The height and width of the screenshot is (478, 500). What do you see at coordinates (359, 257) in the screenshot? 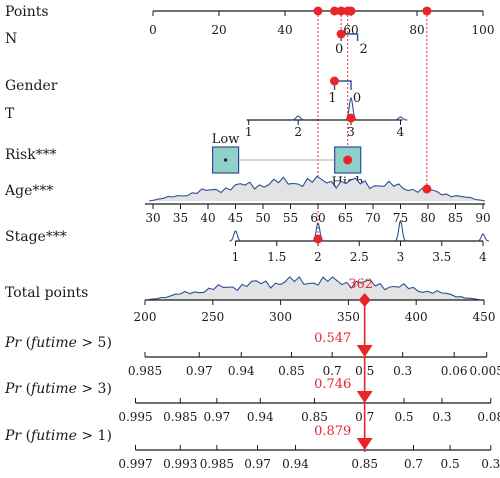
I see `stage-tick-label: 2.5` at bounding box center [359, 257].